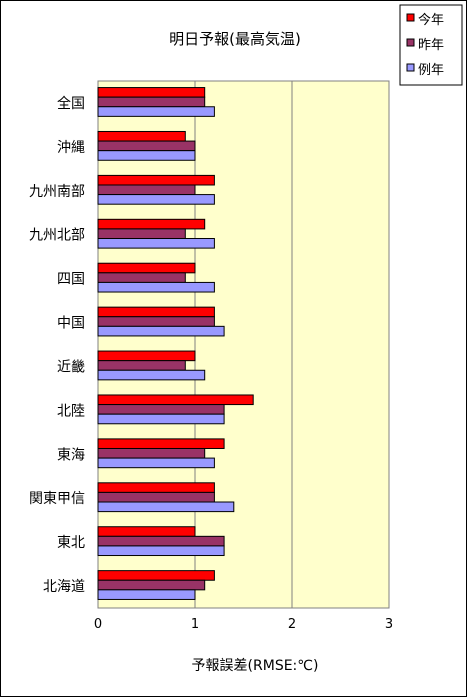 Image resolution: width=467 pixels, height=697 pixels. What do you see at coordinates (98, 624) in the screenshot?
I see `x-tick-label: 0` at bounding box center [98, 624].